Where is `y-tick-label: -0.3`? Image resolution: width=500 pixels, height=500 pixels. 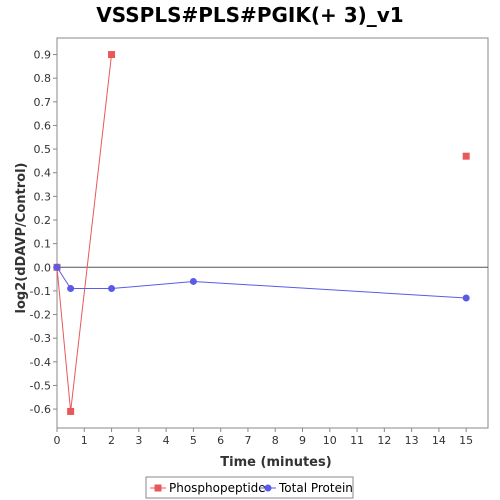 y-tick-label: -0.3 is located at coordinates (40, 338).